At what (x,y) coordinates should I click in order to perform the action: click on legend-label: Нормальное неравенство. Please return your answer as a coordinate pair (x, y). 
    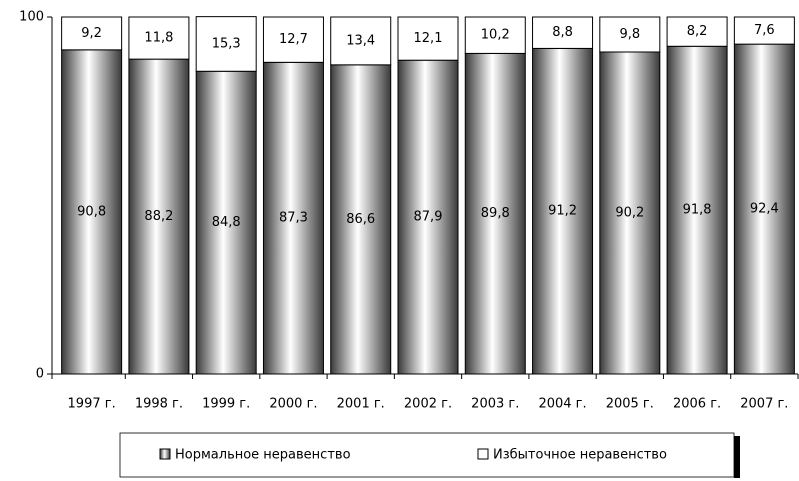
    Looking at the image, I should click on (263, 455).